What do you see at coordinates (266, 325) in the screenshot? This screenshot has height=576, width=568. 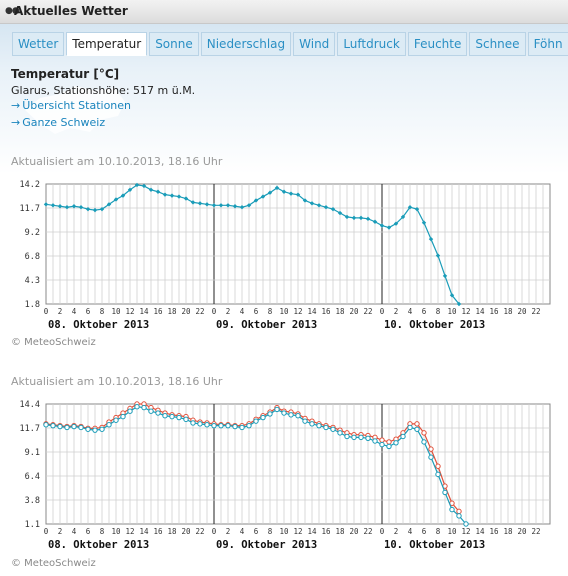 I see `day-label: 09. Oktober 2013` at bounding box center [266, 325].